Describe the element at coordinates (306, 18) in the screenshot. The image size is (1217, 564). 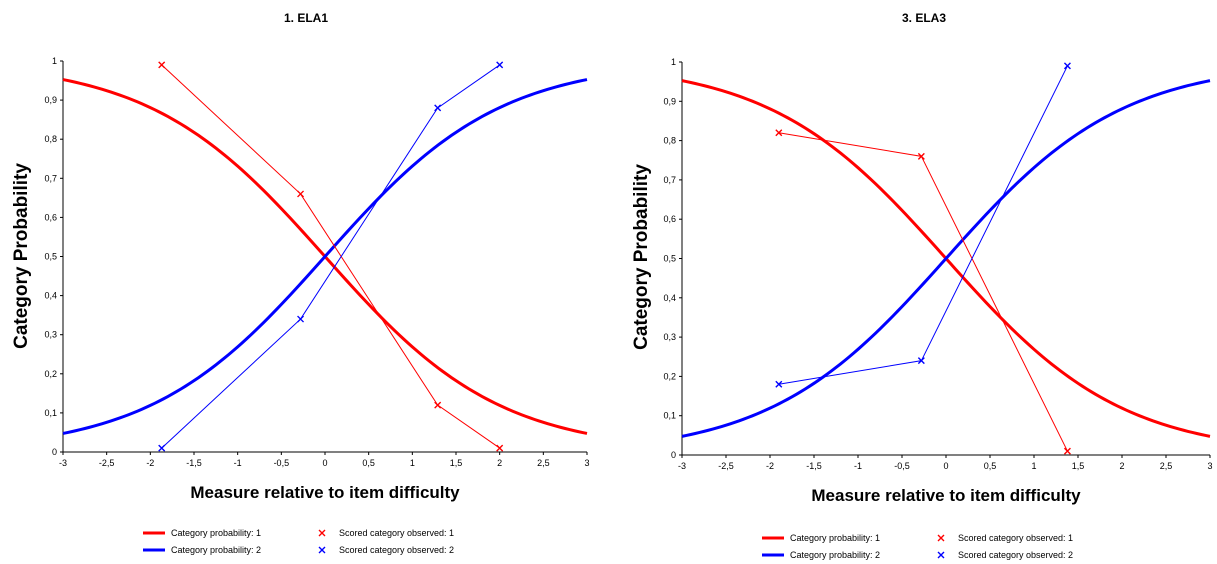
I see `chart-title: 1. ELA1` at that location.